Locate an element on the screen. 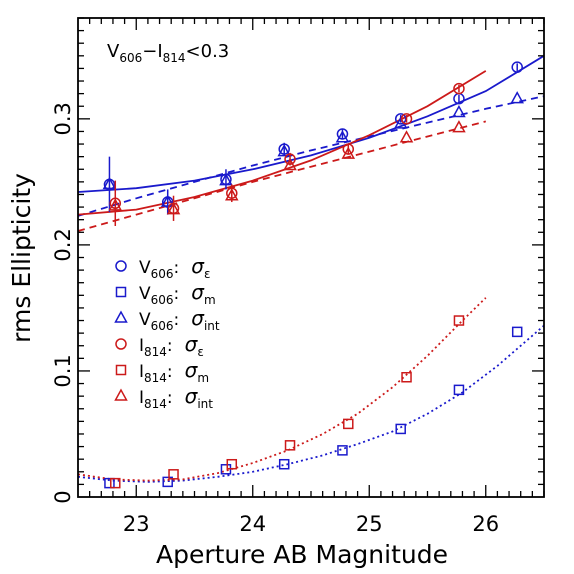 Image resolution: width=574 pixels, height=574 pixels. x-tick-label: 24 is located at coordinates (252, 524).